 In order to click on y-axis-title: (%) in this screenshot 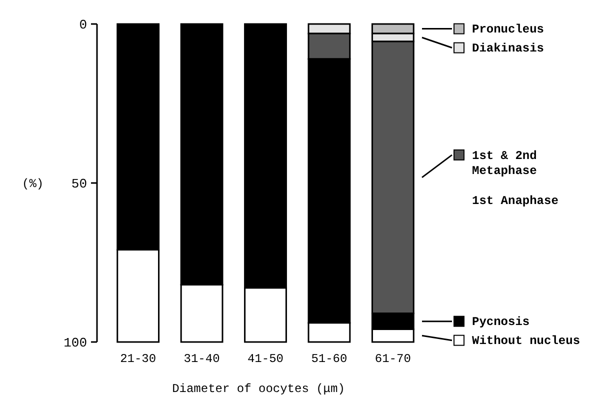, I will do `click(33, 184)`.